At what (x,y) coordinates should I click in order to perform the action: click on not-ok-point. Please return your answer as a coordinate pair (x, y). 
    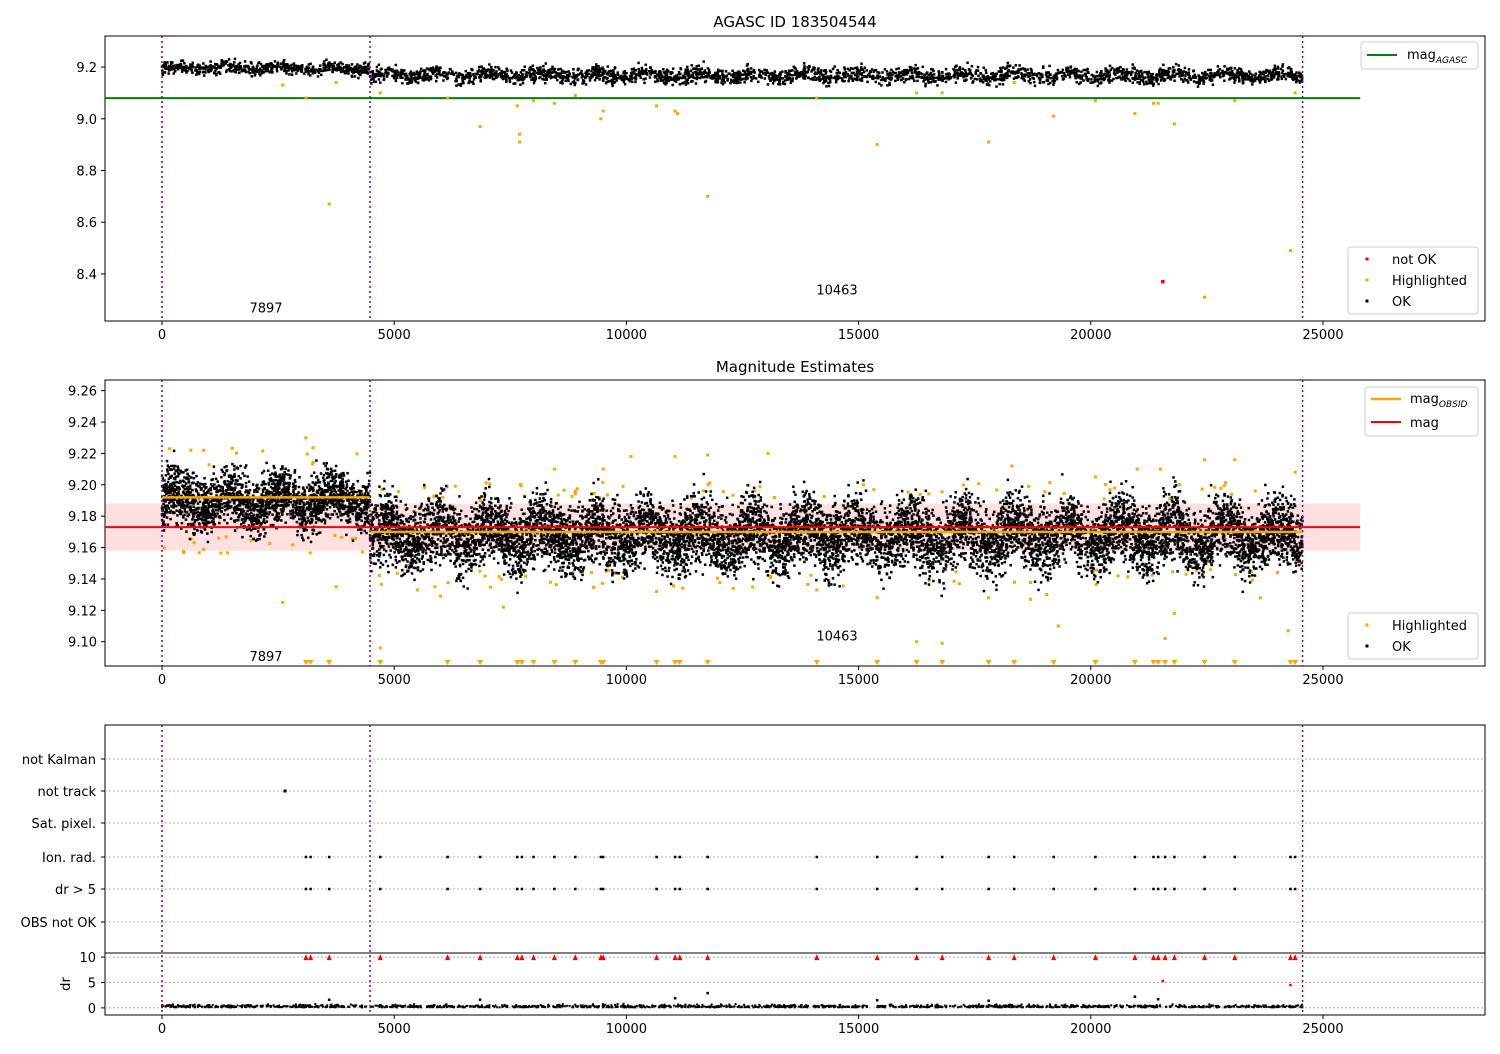
    Looking at the image, I should click on (1163, 282).